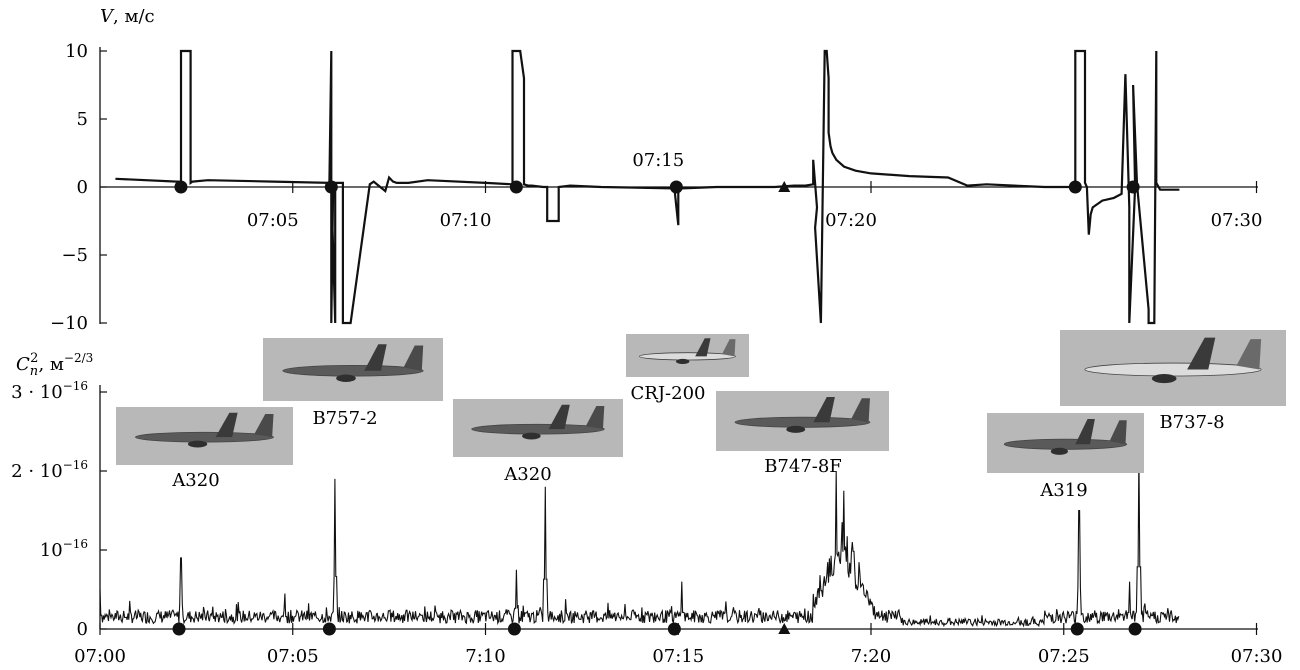 The width and height of the screenshot is (1300, 670). Describe the element at coordinates (668, 393) in the screenshot. I see `aircraft-label: CRJ-200` at that location.